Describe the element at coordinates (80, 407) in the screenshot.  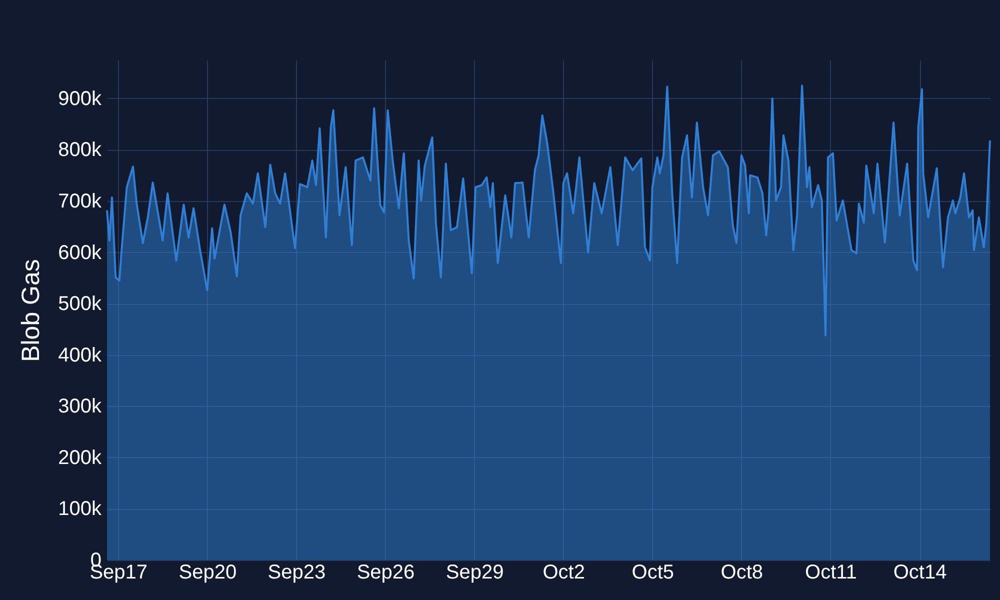
I see `y-tick-label: 300k` at that location.